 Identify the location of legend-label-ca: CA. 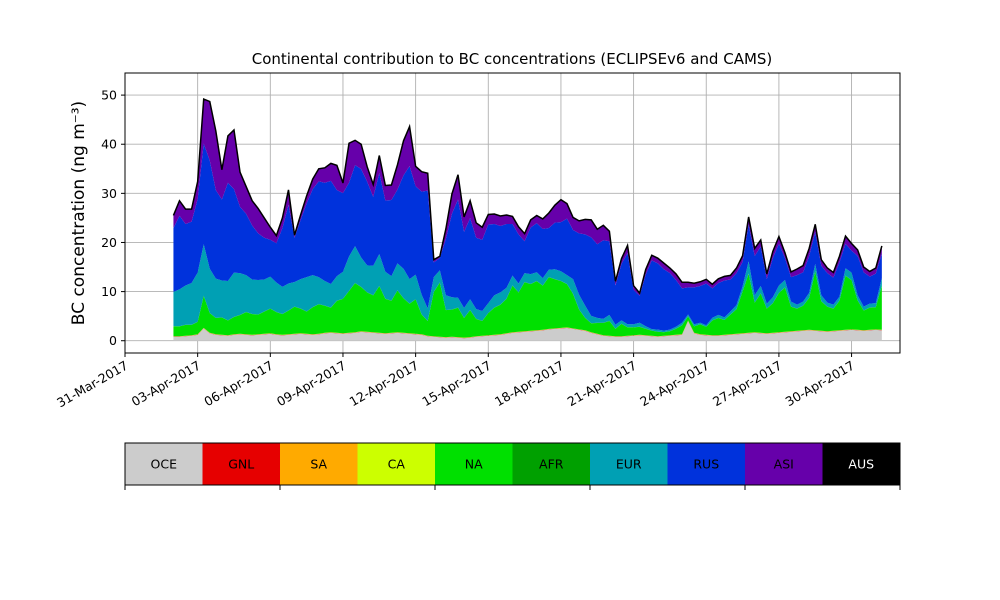
(397, 464).